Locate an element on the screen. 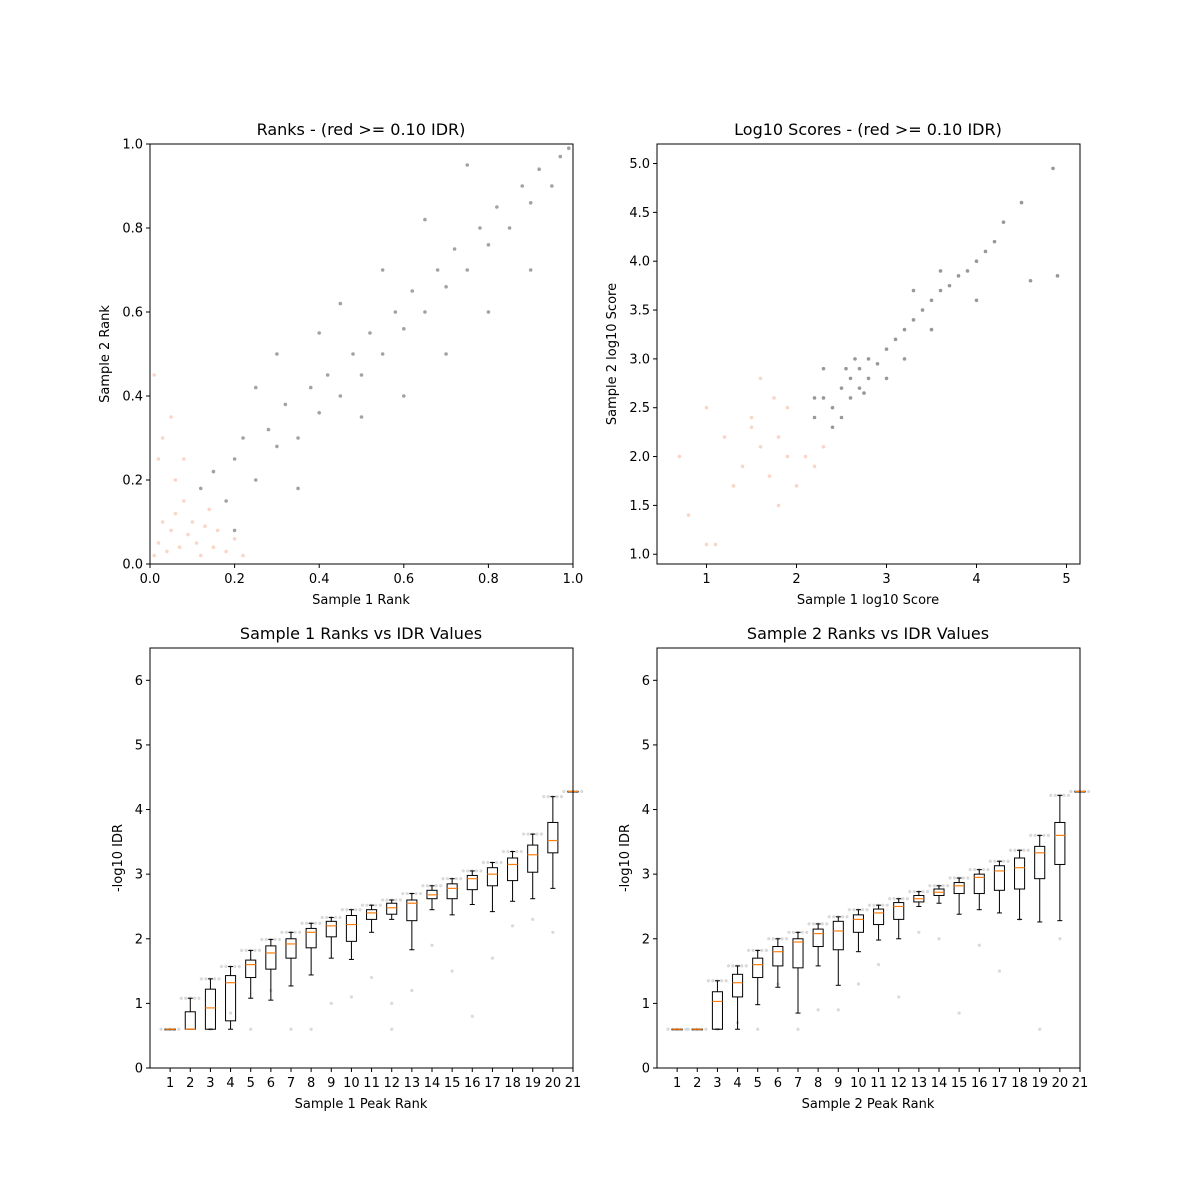  ranks-x-tick-label: 0.2 is located at coordinates (234, 579).